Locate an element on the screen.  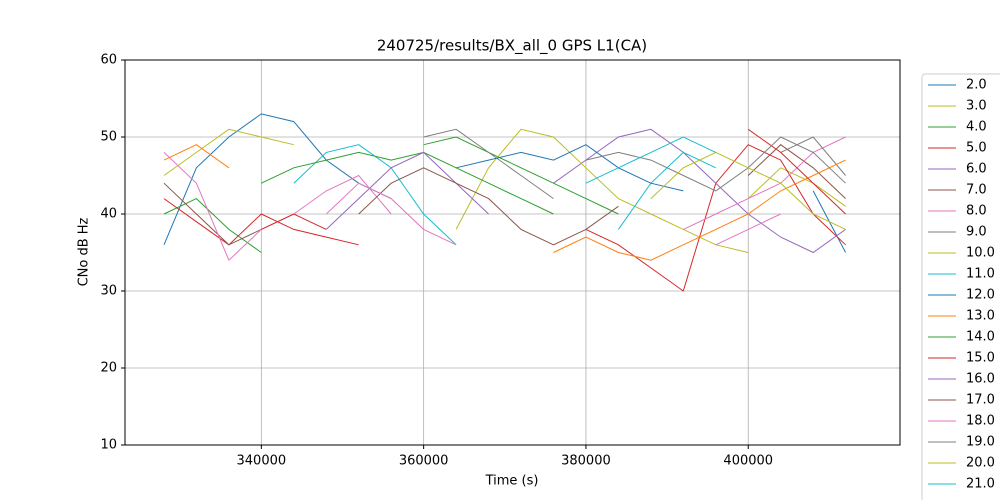
legend-label: 5.0 is located at coordinates (976, 148).